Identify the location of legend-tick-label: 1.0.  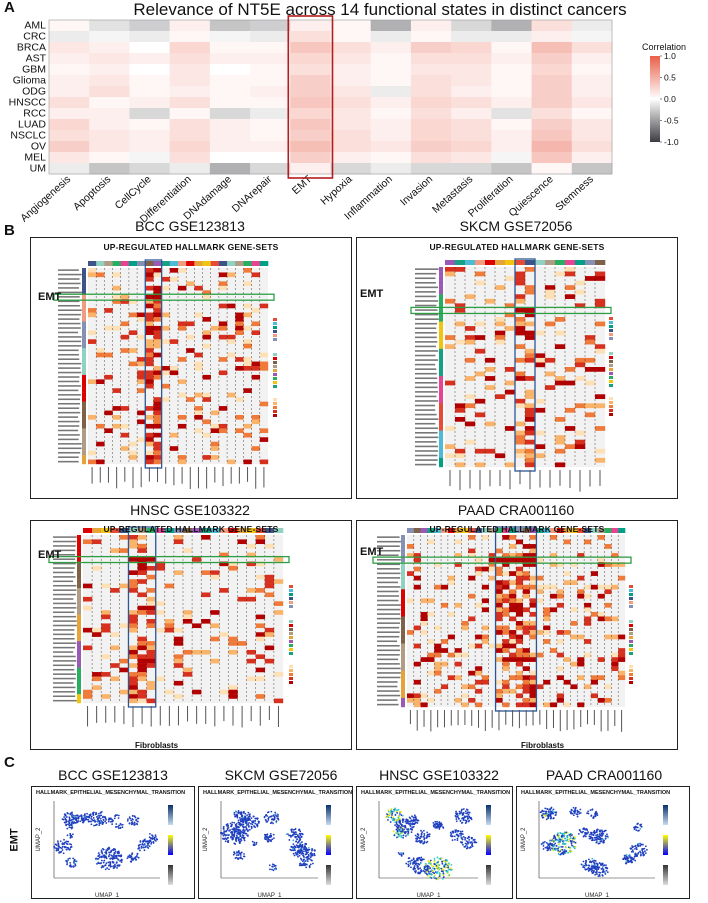
(670, 56).